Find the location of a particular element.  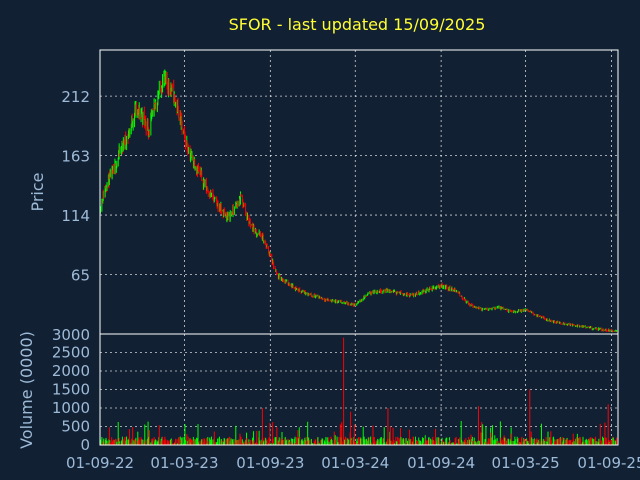

date-tick-label: 01-03-23 is located at coordinates (184, 463).